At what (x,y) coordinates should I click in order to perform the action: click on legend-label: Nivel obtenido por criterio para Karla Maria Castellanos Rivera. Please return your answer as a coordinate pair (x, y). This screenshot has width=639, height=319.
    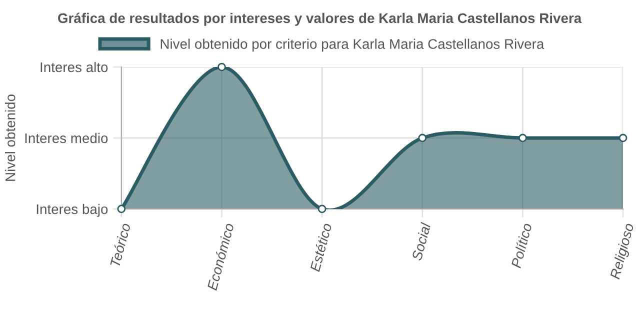
    Looking at the image, I should click on (352, 45).